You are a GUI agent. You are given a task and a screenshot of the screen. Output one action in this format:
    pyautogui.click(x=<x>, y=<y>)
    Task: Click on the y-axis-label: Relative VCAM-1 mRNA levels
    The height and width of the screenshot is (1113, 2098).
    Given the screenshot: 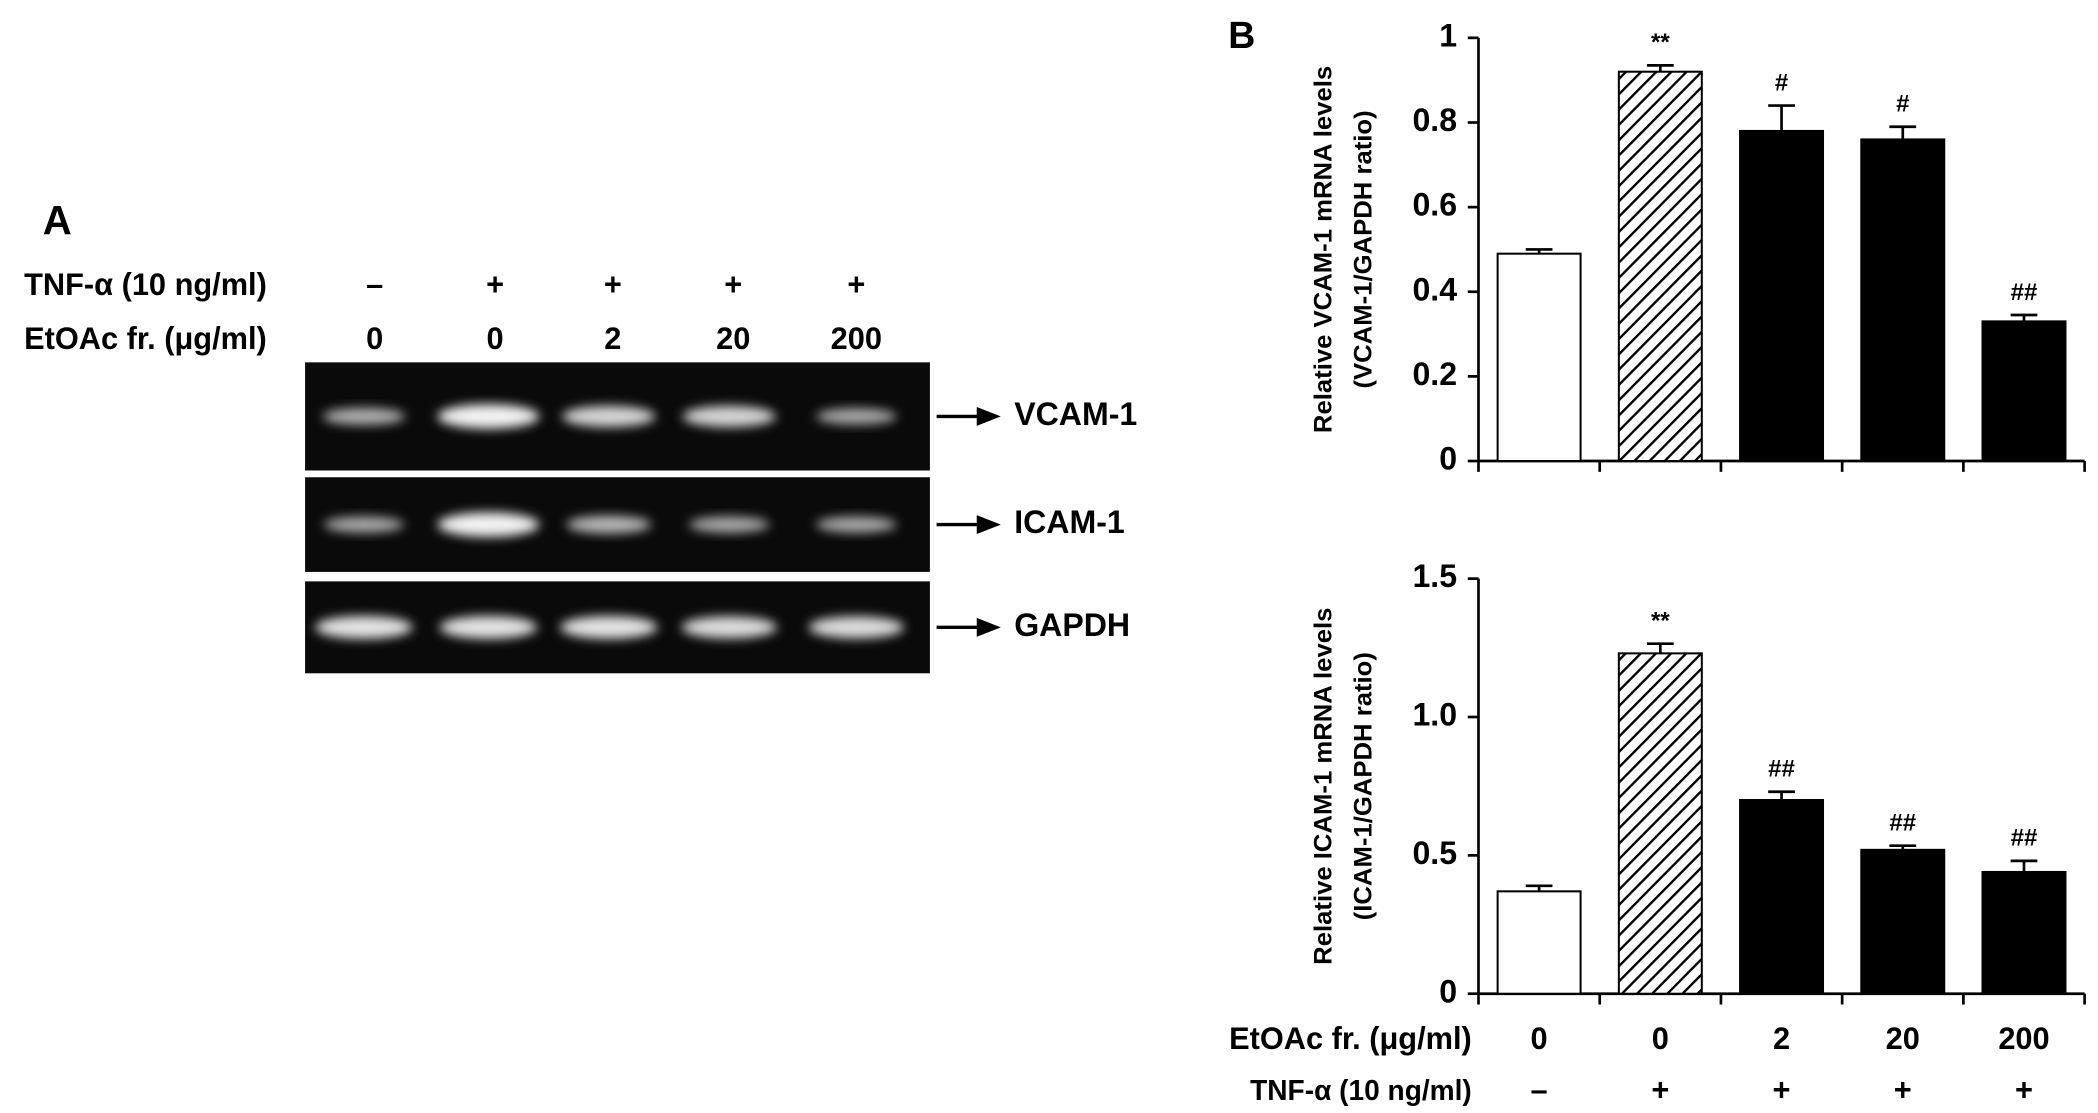 What is the action you would take?
    pyautogui.click(x=1323, y=249)
    